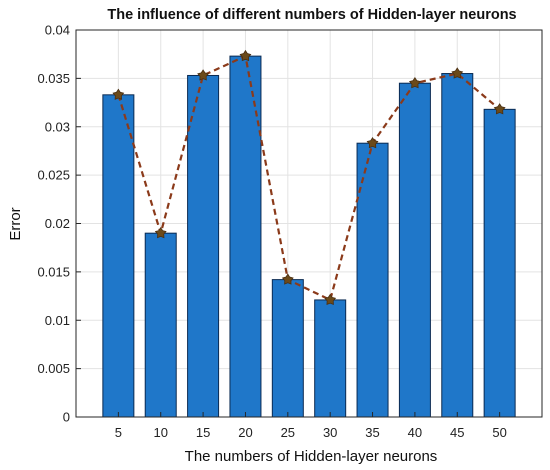  I want to click on x-tick-label: 10, so click(160, 432).